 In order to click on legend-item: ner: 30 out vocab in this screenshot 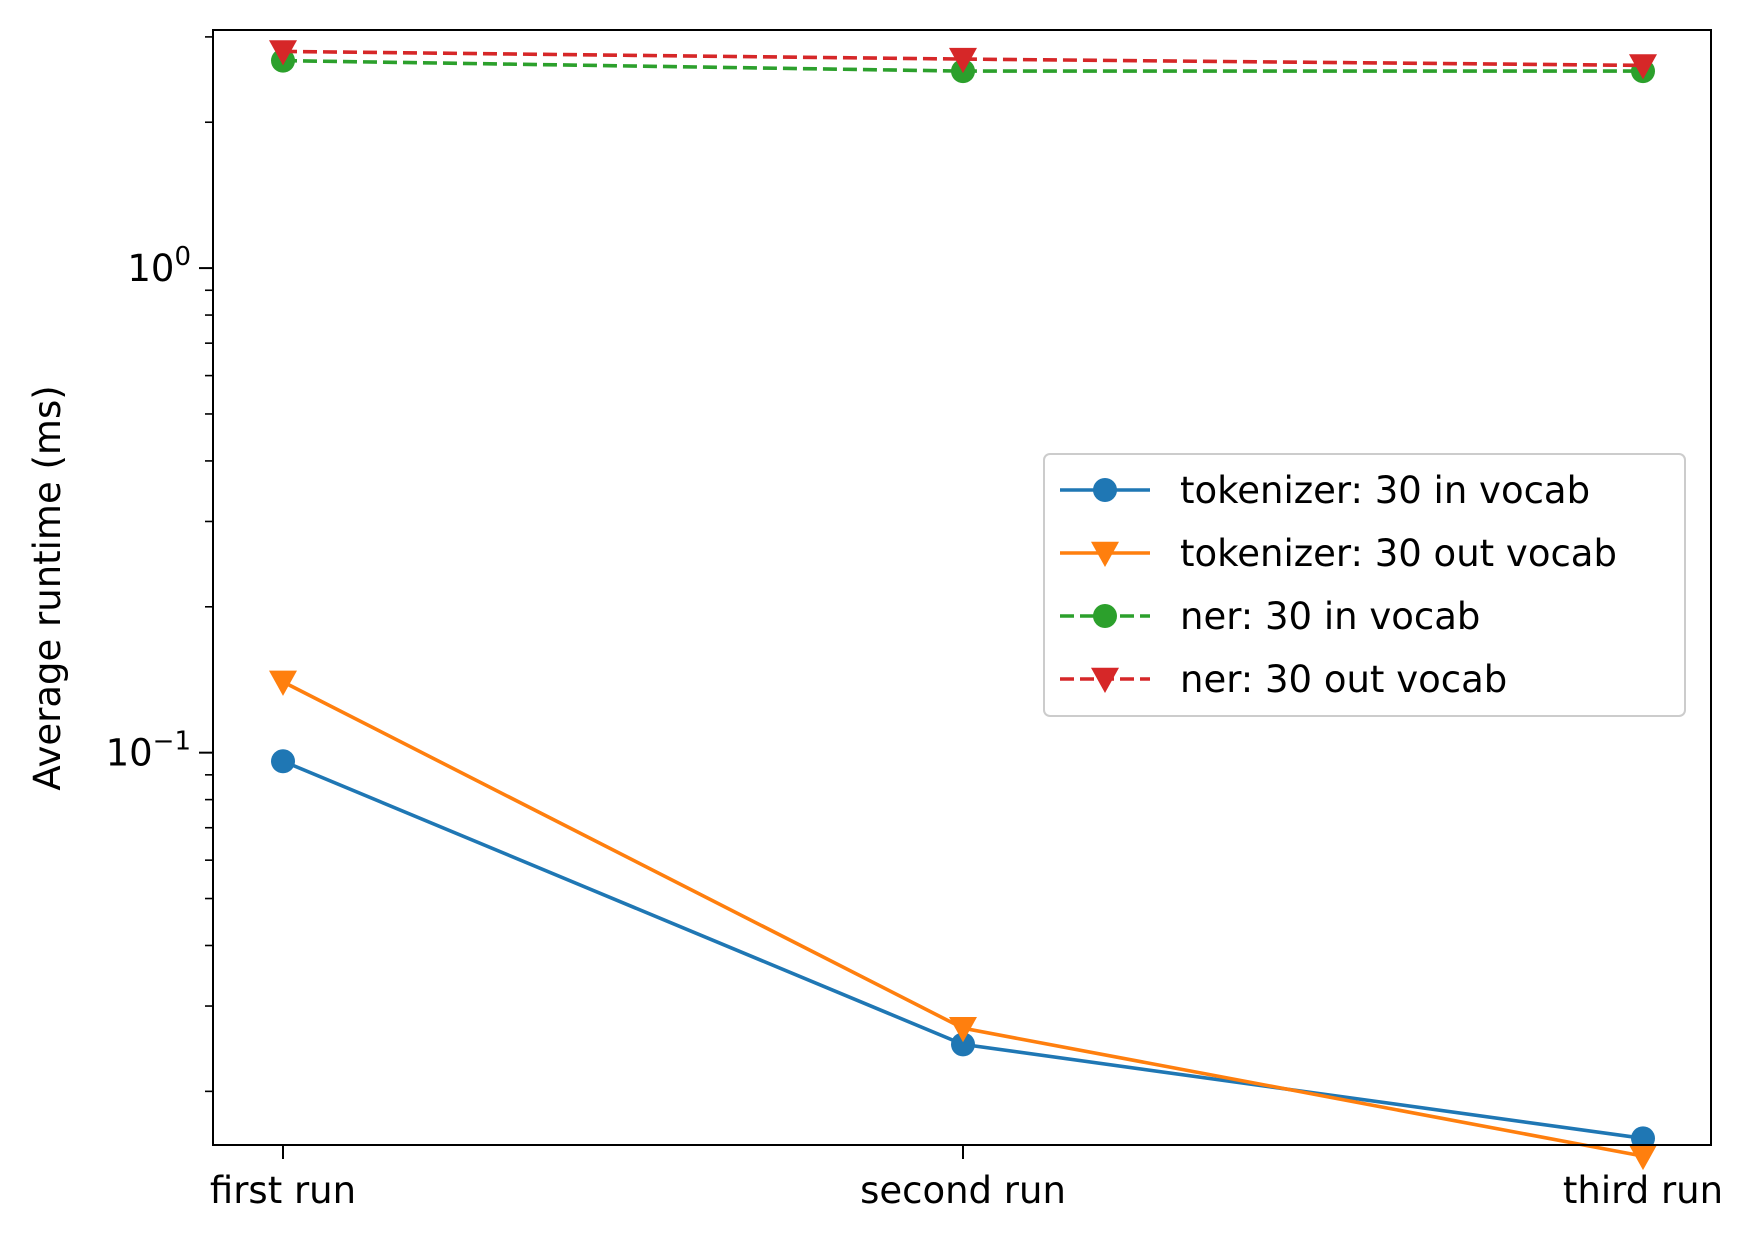, I will do `click(1283, 679)`.